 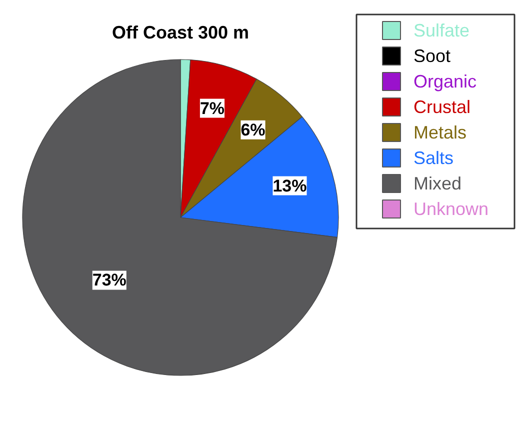 I want to click on data-label: 7%, so click(x=212, y=108).